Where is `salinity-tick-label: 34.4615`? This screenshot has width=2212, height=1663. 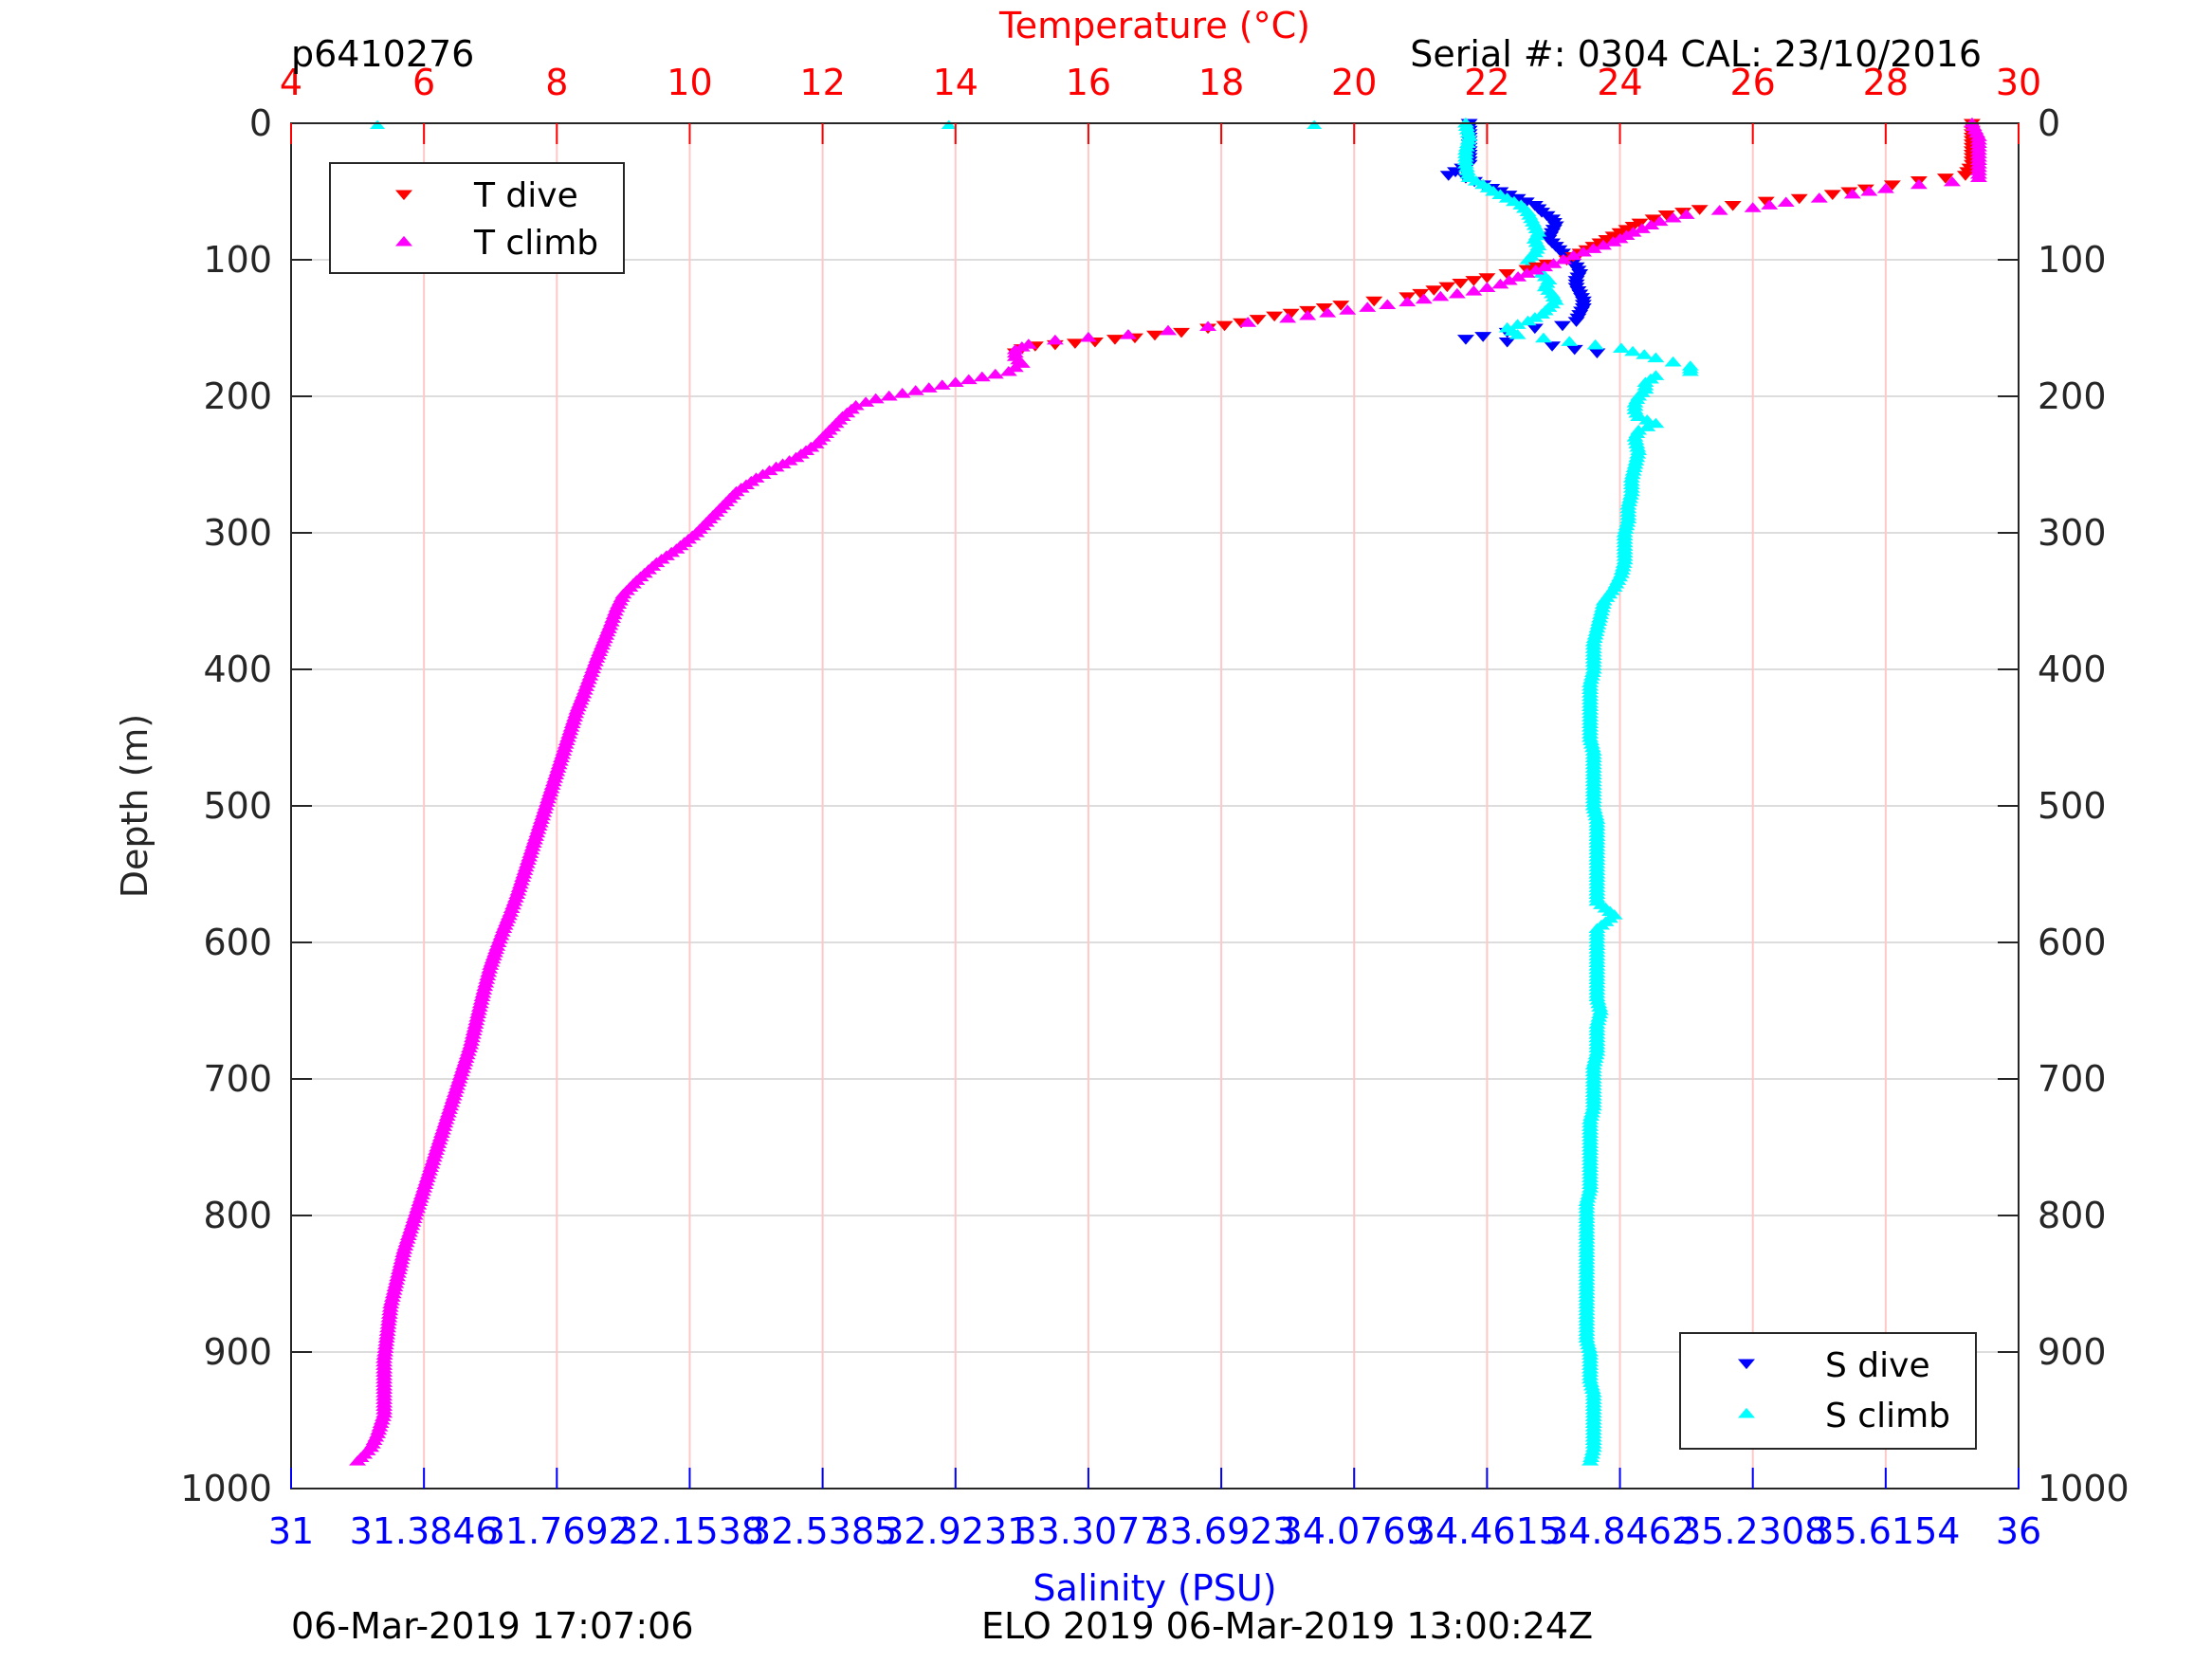
salinity-tick-label: 34.4615 is located at coordinates (1487, 1531).